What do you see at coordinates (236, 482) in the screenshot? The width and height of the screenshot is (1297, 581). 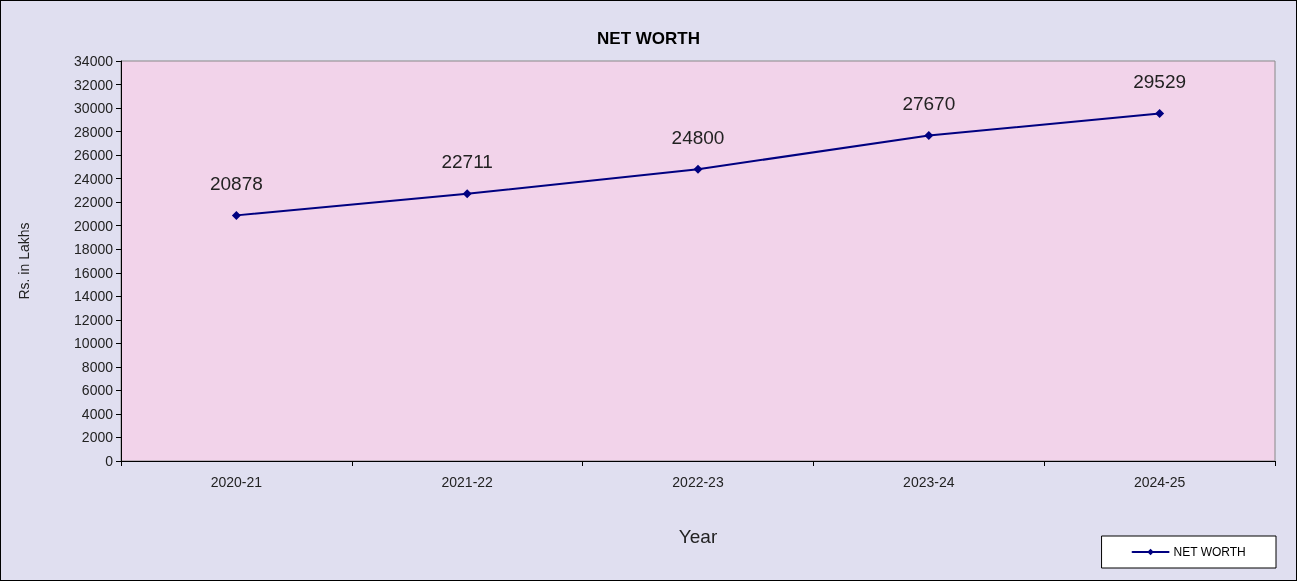 I see `x-tick-label: 2020-21` at bounding box center [236, 482].